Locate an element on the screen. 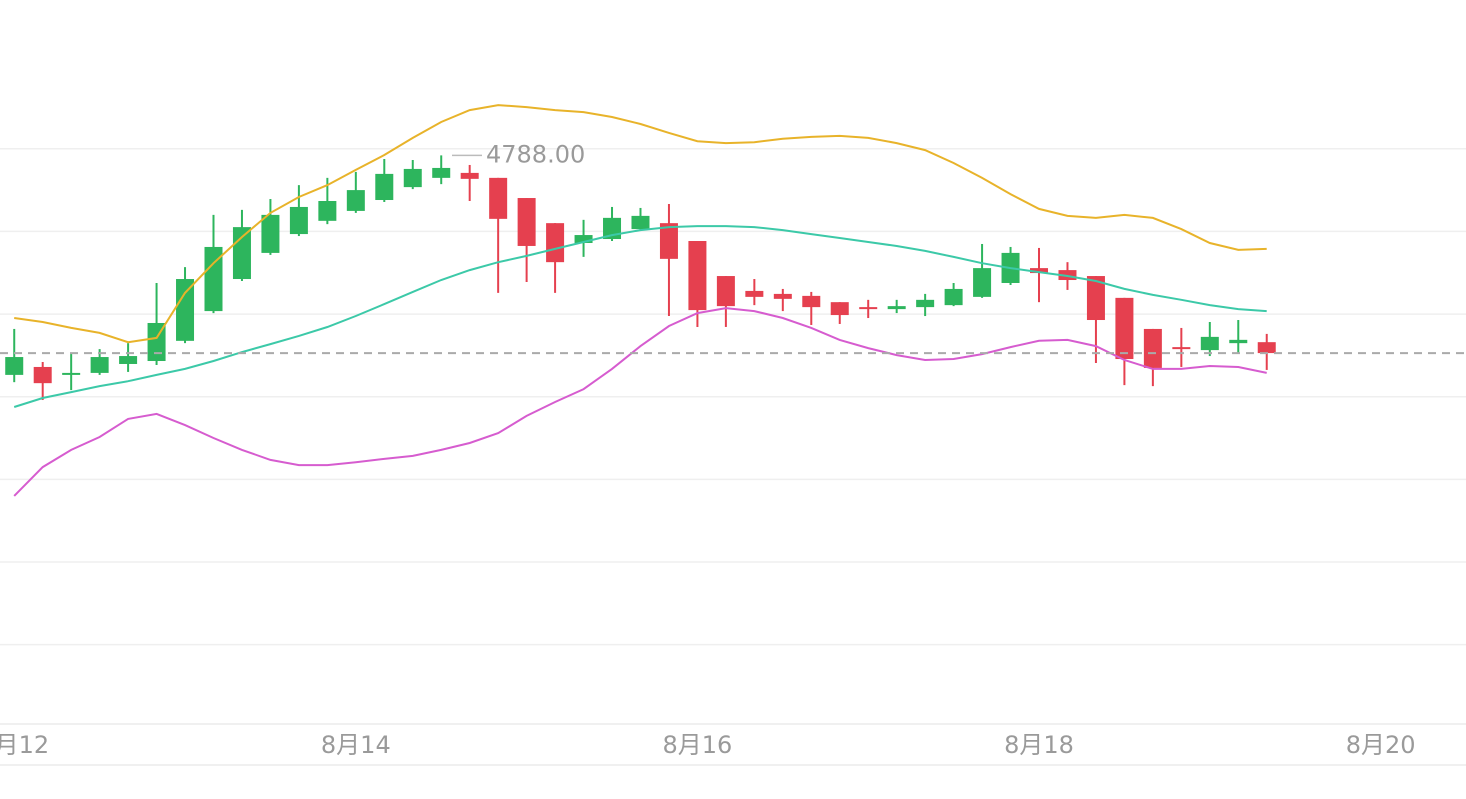  x-tick-label: 8月20 is located at coordinates (1381, 745).